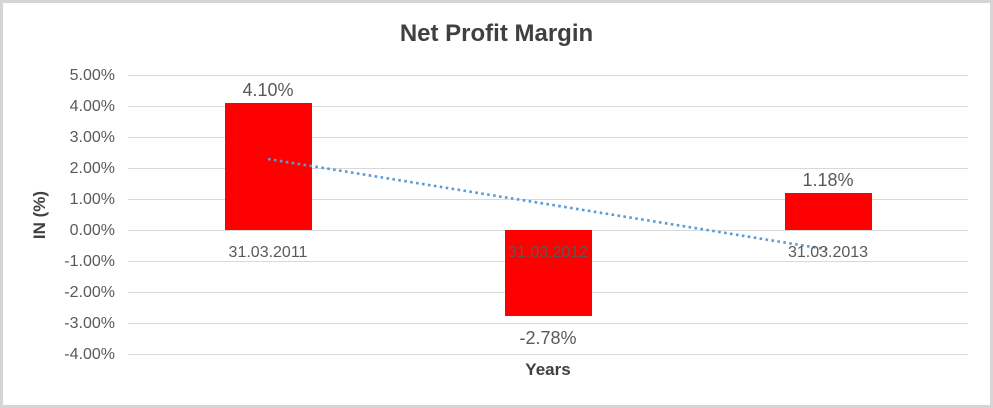 This screenshot has width=993, height=408. I want to click on y-tick-label: 1.00%, so click(92, 199).